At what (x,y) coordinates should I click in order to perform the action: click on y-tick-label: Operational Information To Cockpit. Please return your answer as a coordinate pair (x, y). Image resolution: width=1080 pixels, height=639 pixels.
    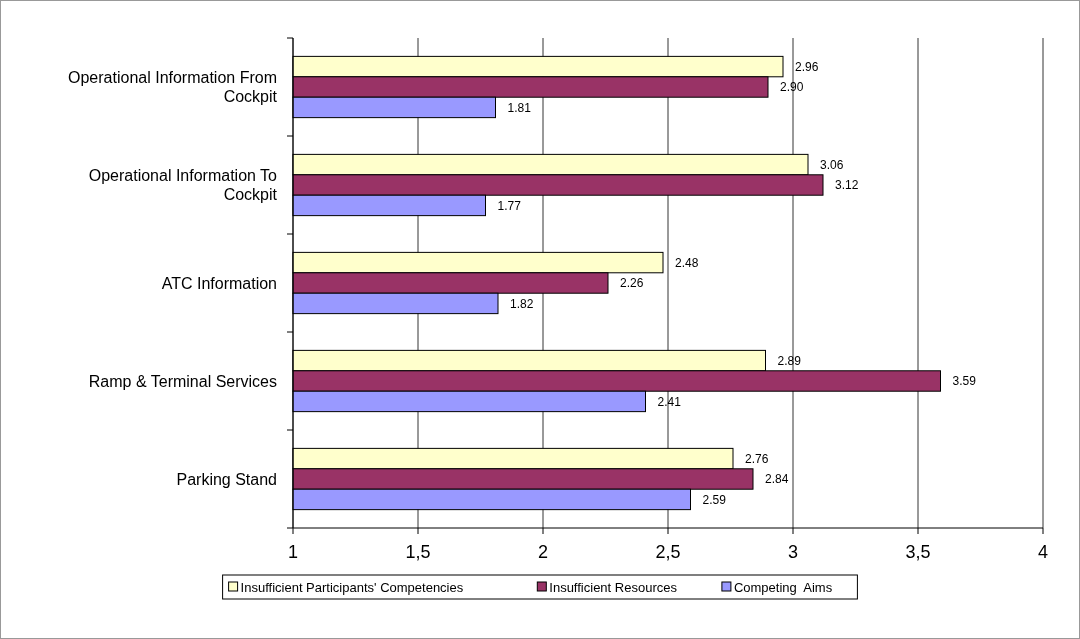
    Looking at the image, I should click on (183, 185).